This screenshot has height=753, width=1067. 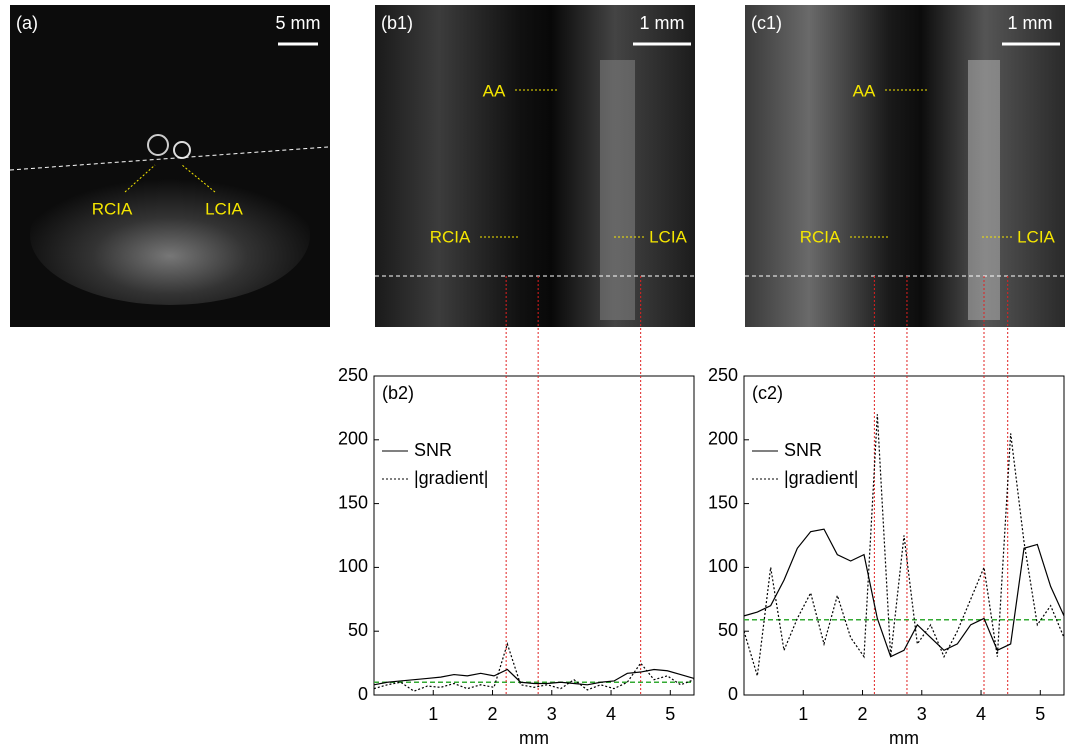 I want to click on panel-label: (a), so click(x=27, y=23).